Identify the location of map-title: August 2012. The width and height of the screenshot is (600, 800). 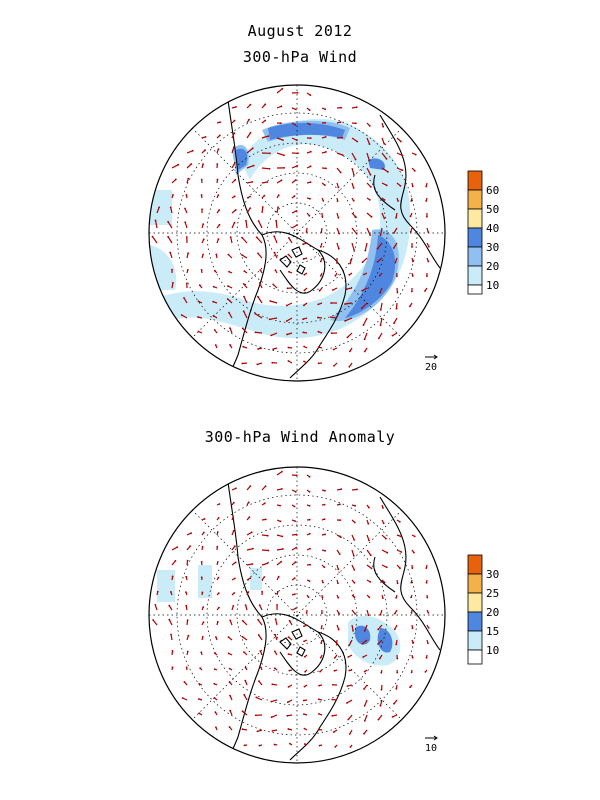
(300, 31).